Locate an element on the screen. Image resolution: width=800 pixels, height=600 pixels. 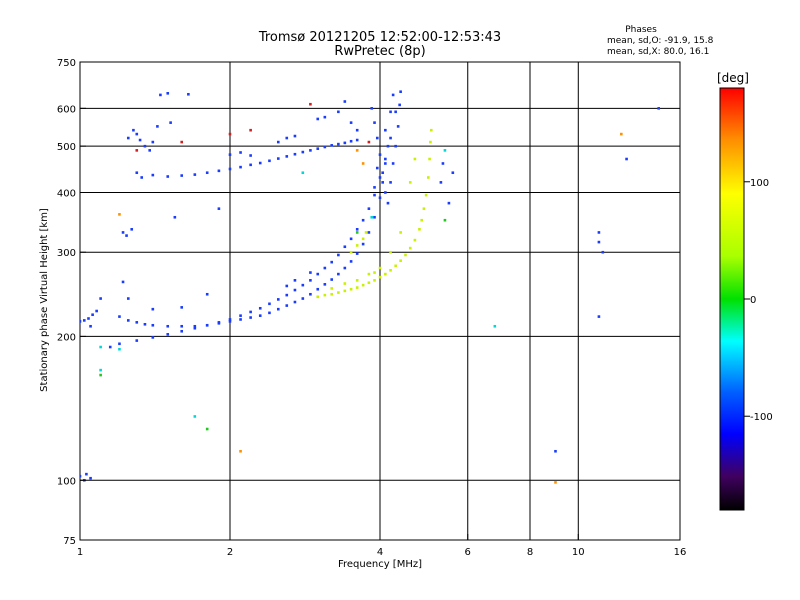
y-axis-ticks: 75 100 200 300 400 500 600 750 is located at coordinates (71, 302).